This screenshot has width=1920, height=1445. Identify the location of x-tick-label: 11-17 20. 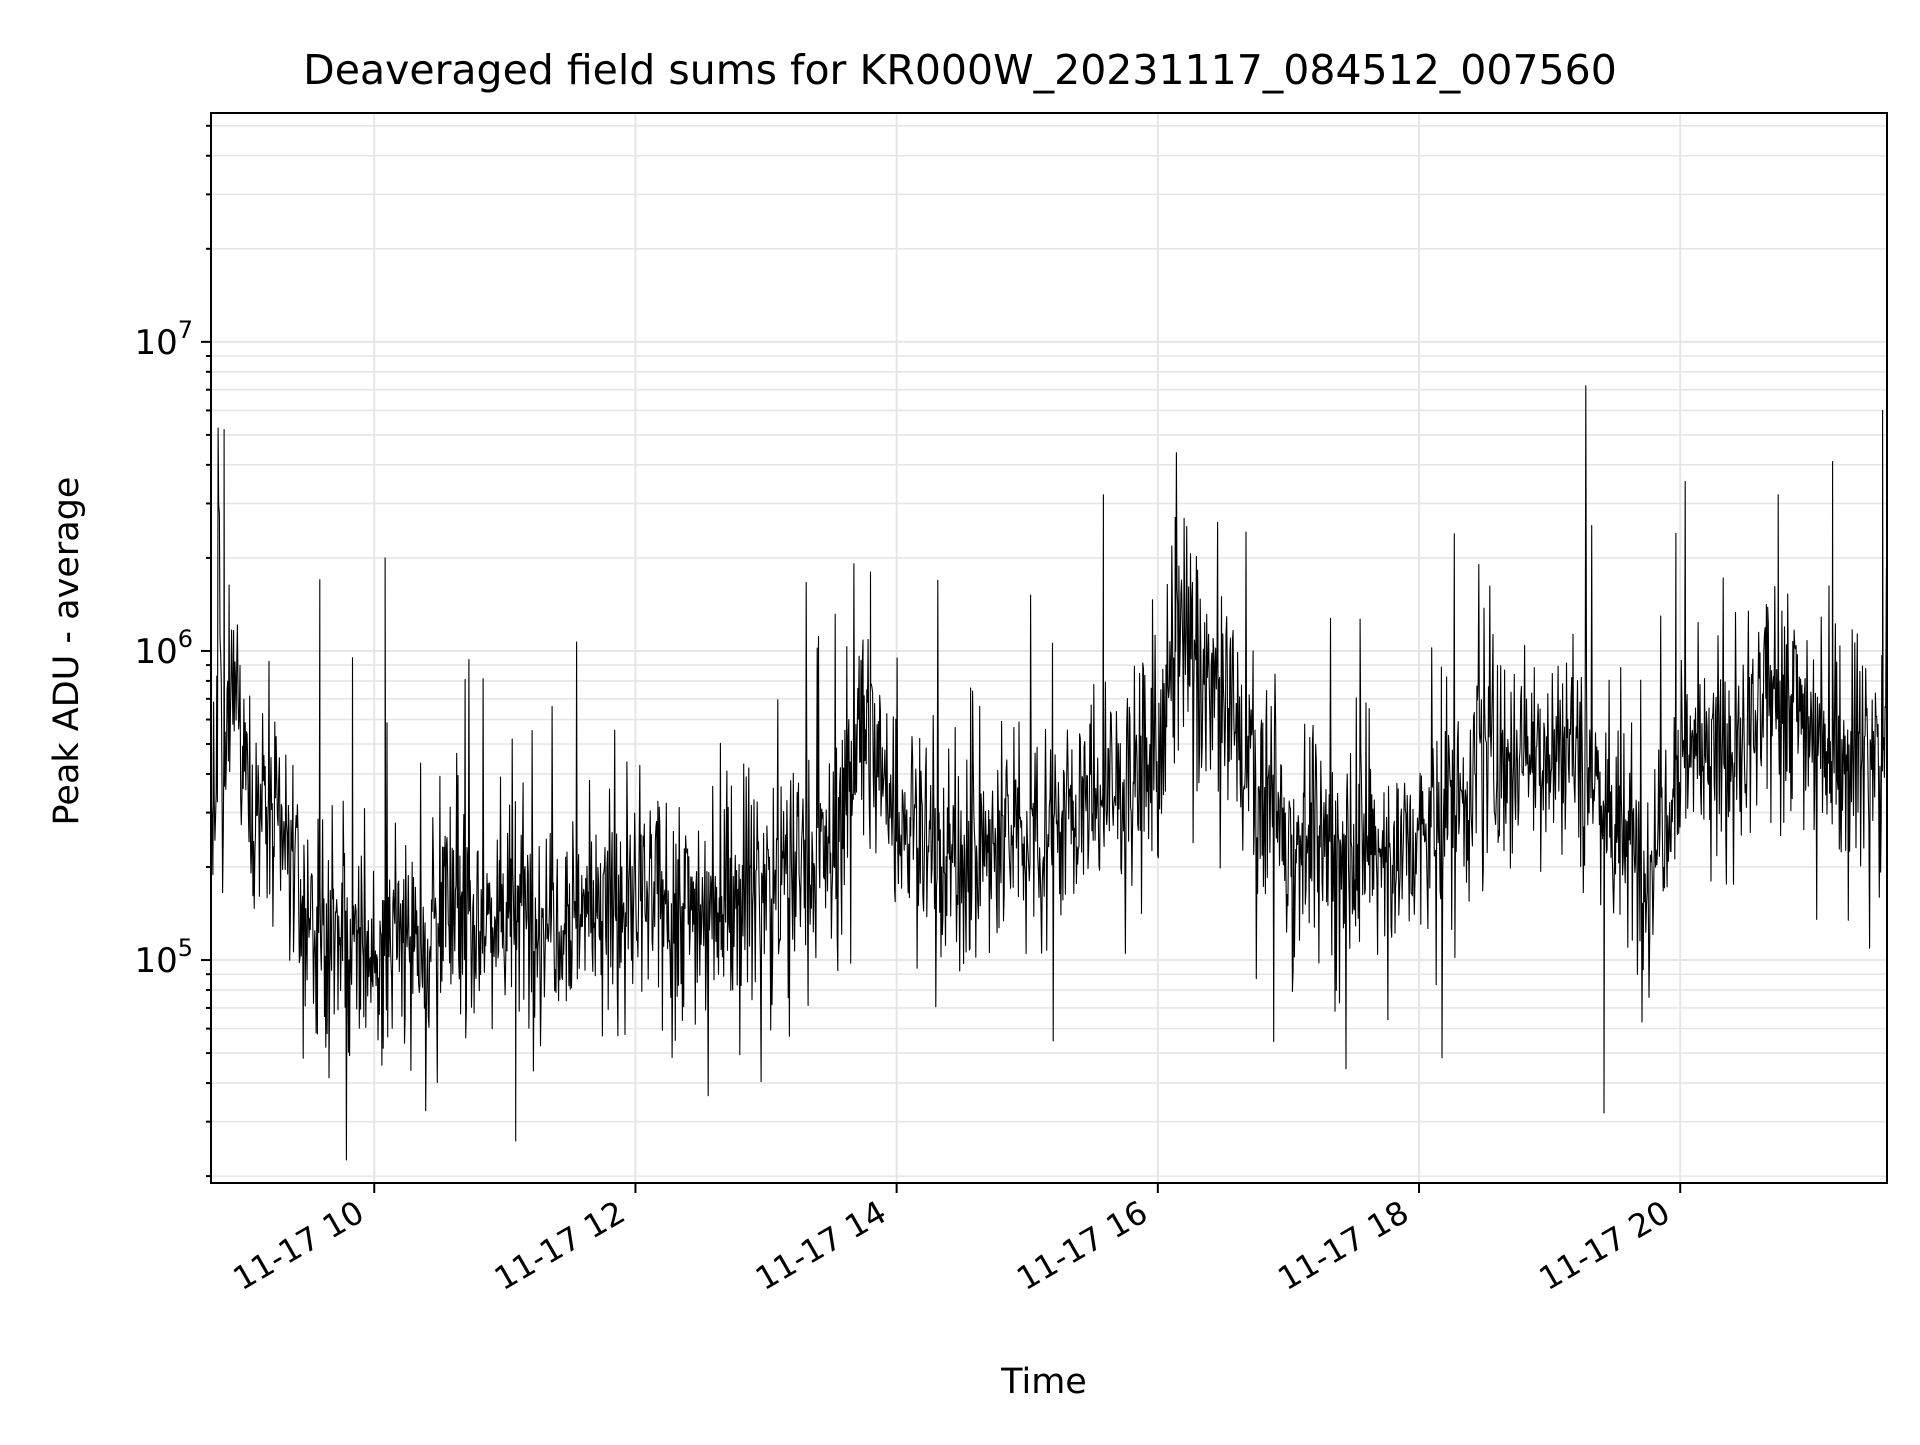
(1605, 1245).